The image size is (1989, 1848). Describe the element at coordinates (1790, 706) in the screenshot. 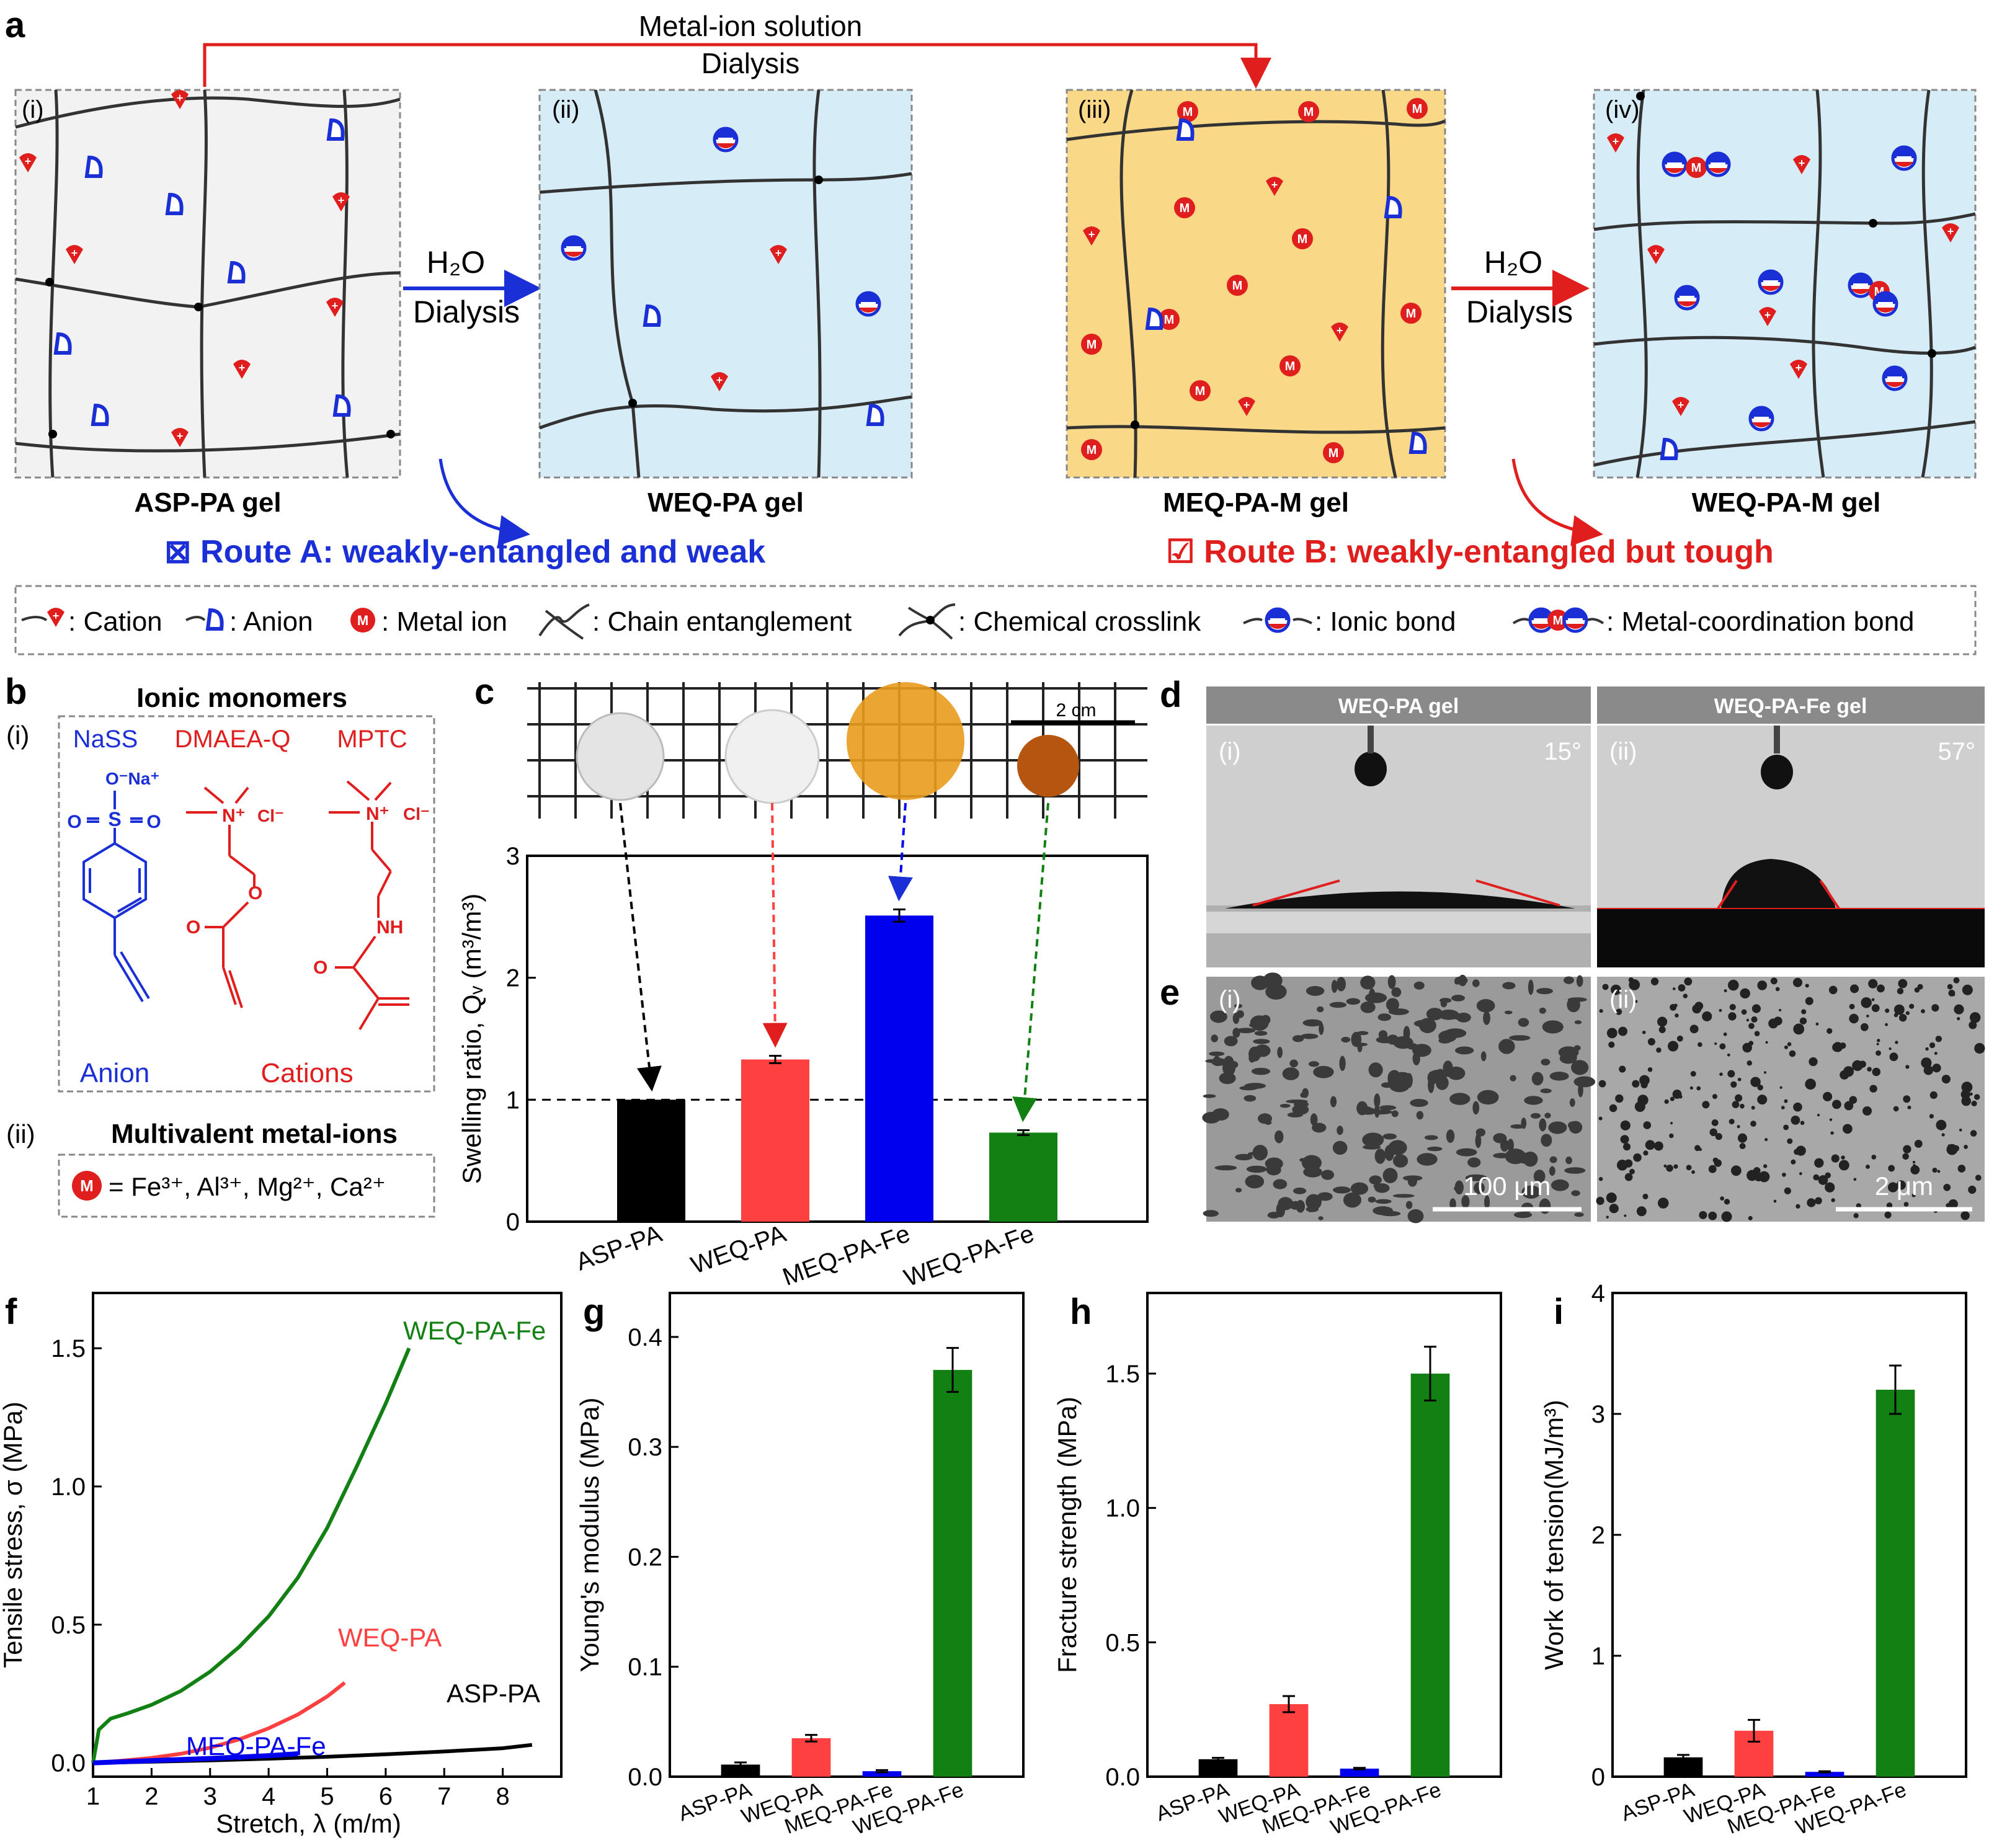

I see `title-weq-pa-fe-gel: WEQ-PA-Fe gel` at that location.